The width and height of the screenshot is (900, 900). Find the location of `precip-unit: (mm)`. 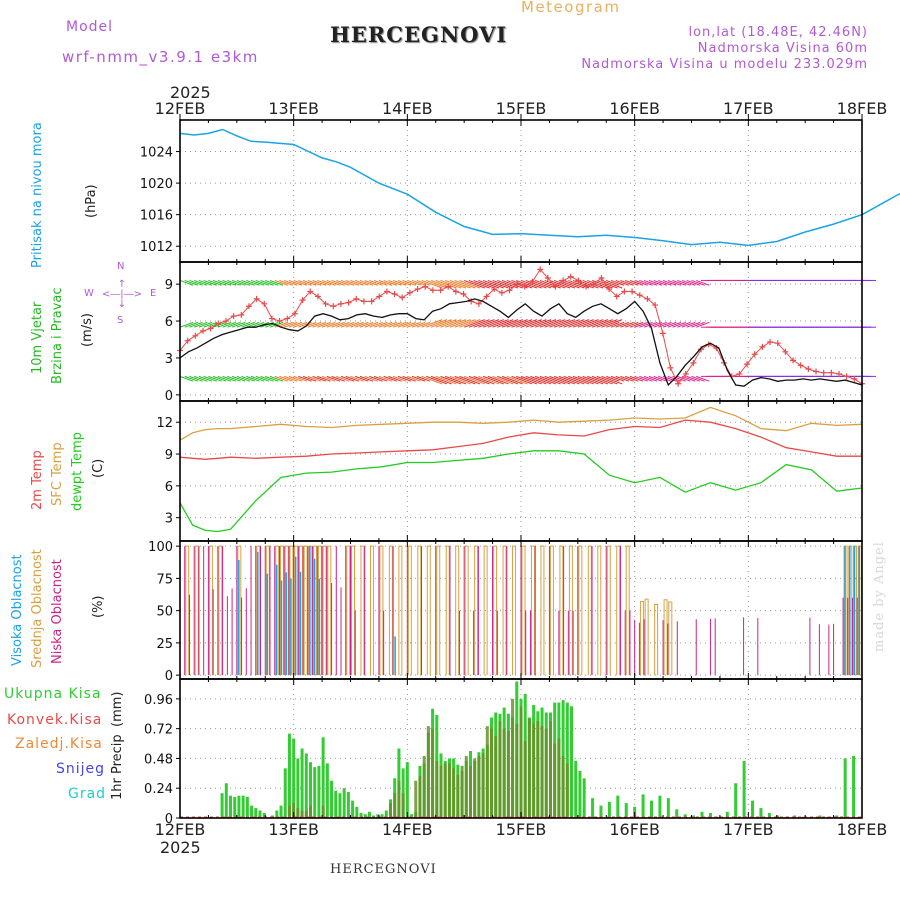

precip-unit: (mm) is located at coordinates (117, 709).